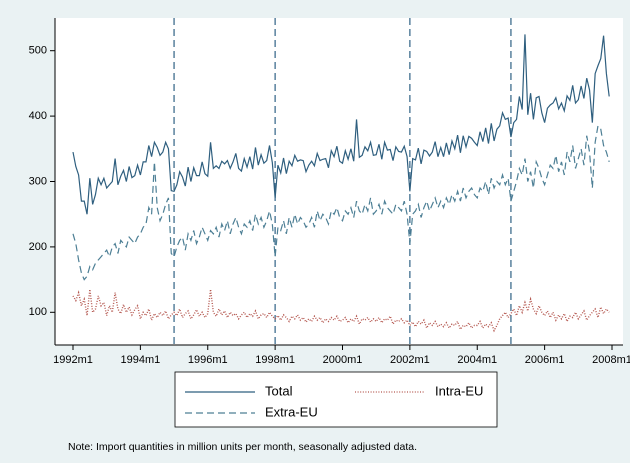  Describe the element at coordinates (545, 360) in the screenshot. I see `x-tick-label: 2006m1` at that location.